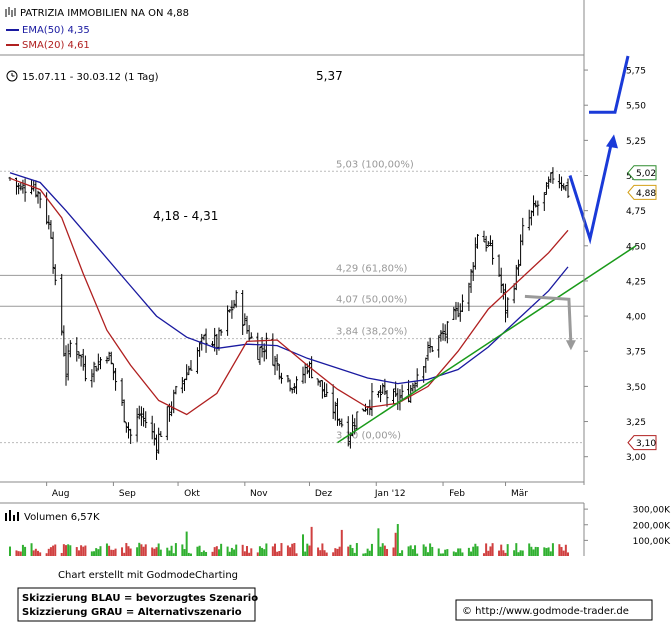 Image resolution: width=671 pixels, height=633 pixels. What do you see at coordinates (609, 84) in the screenshot?
I see `blue-scenario-target` at bounding box center [609, 84].